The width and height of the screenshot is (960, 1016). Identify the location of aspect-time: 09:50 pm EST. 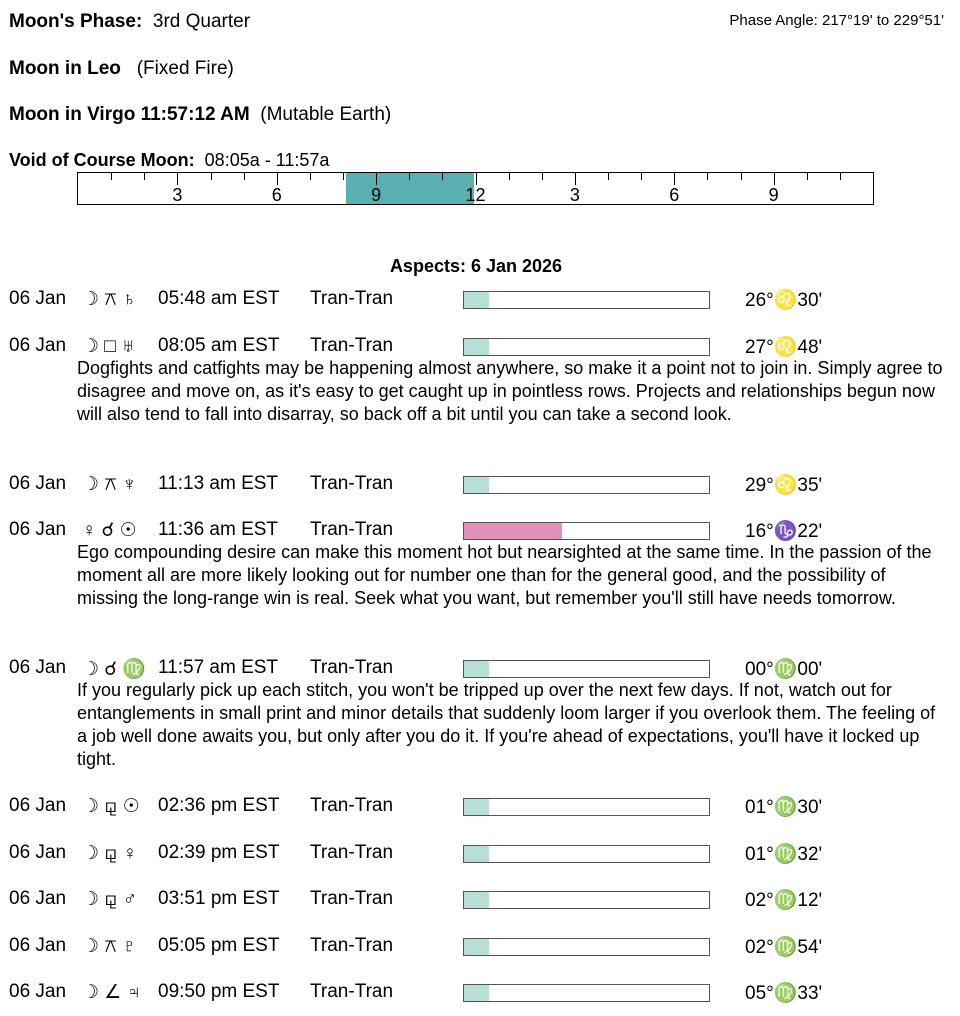
(219, 991).